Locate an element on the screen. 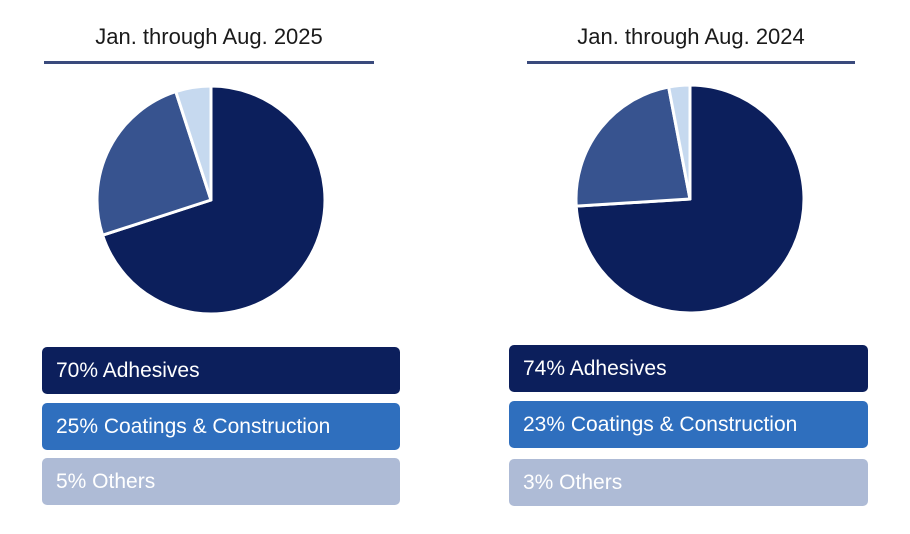  pie-slice-adhesives is located at coordinates (214, 200).